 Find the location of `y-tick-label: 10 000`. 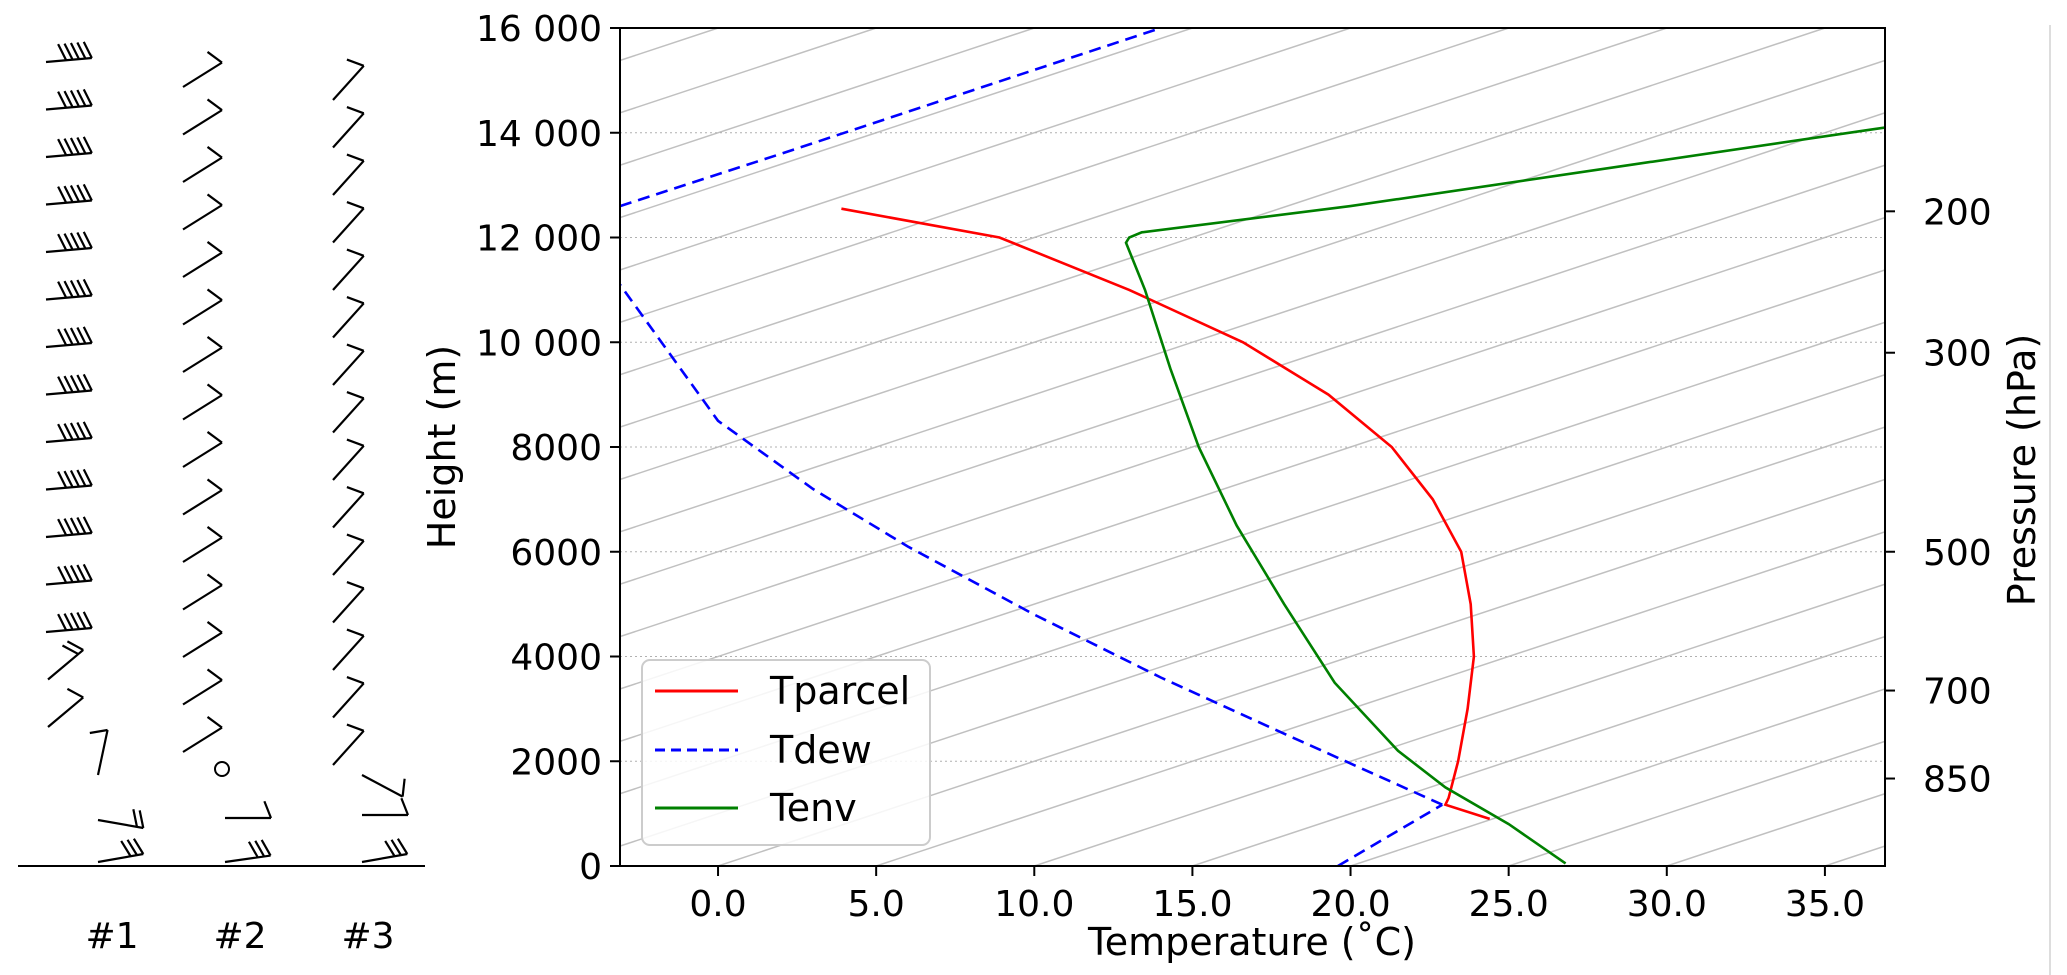

y-tick-label: 10 000 is located at coordinates (539, 343).